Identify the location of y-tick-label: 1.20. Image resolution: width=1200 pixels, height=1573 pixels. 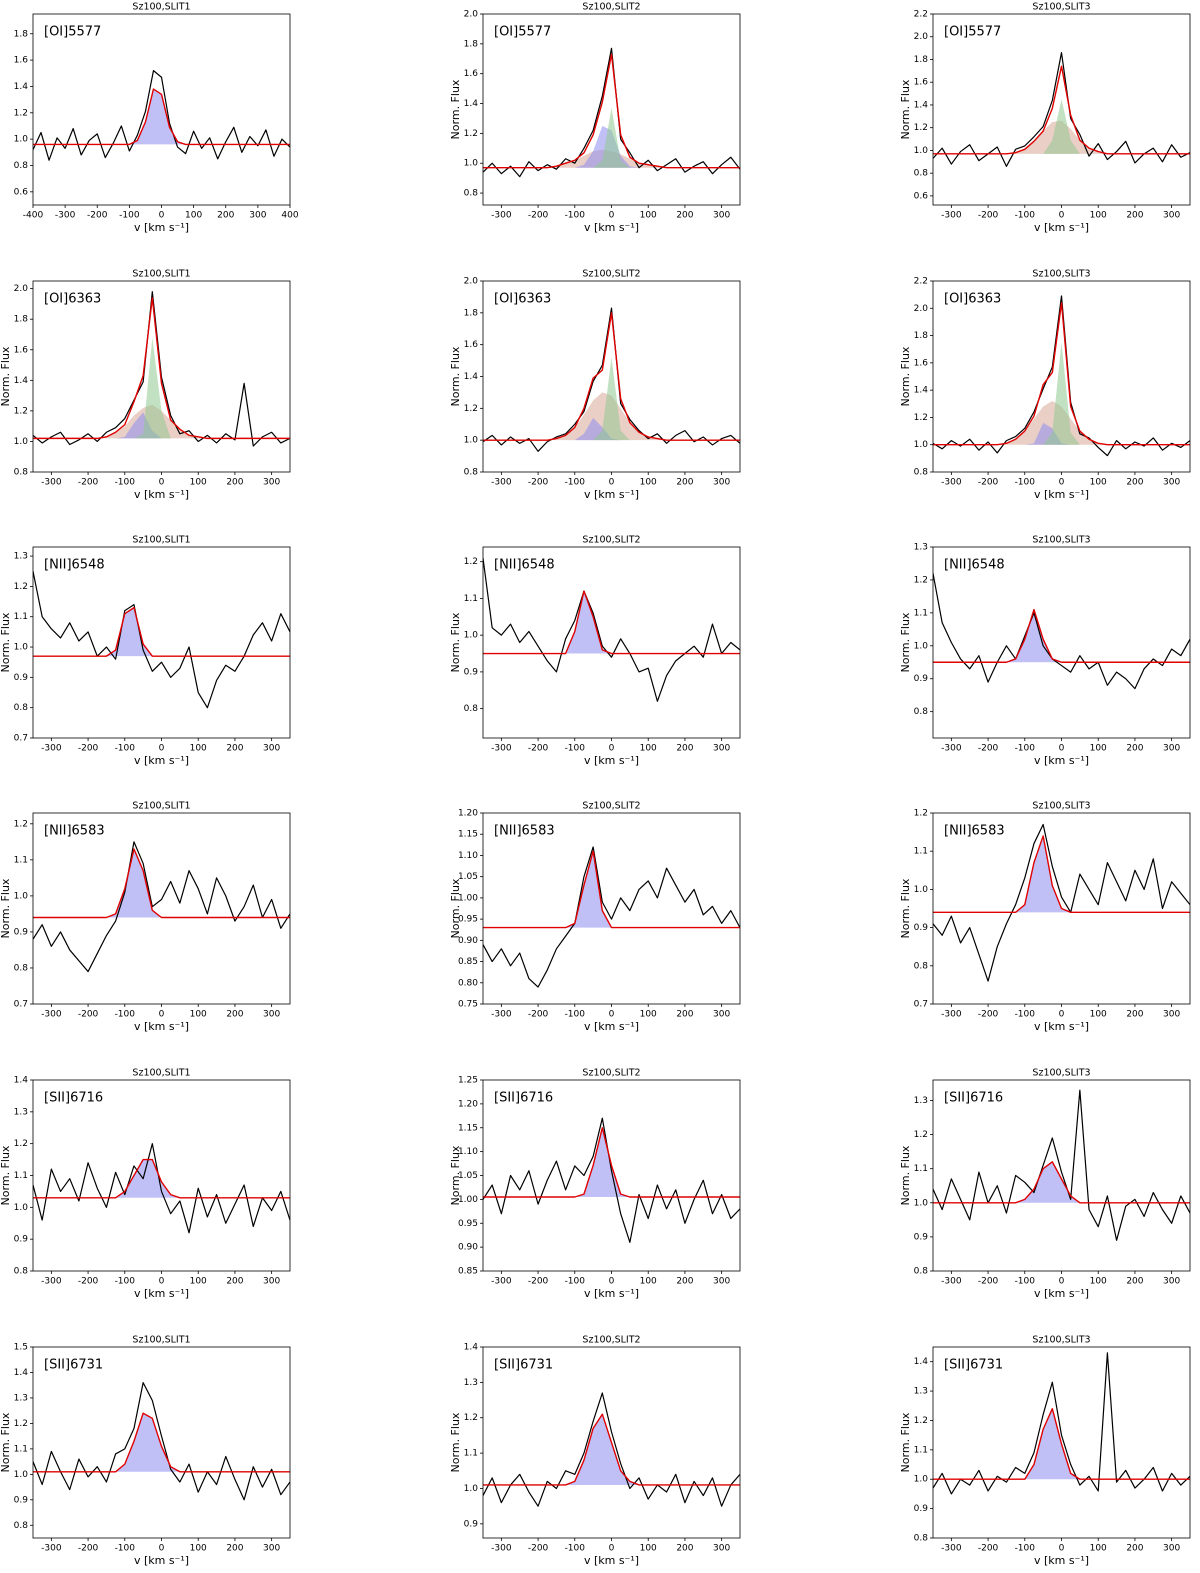
(468, 814).